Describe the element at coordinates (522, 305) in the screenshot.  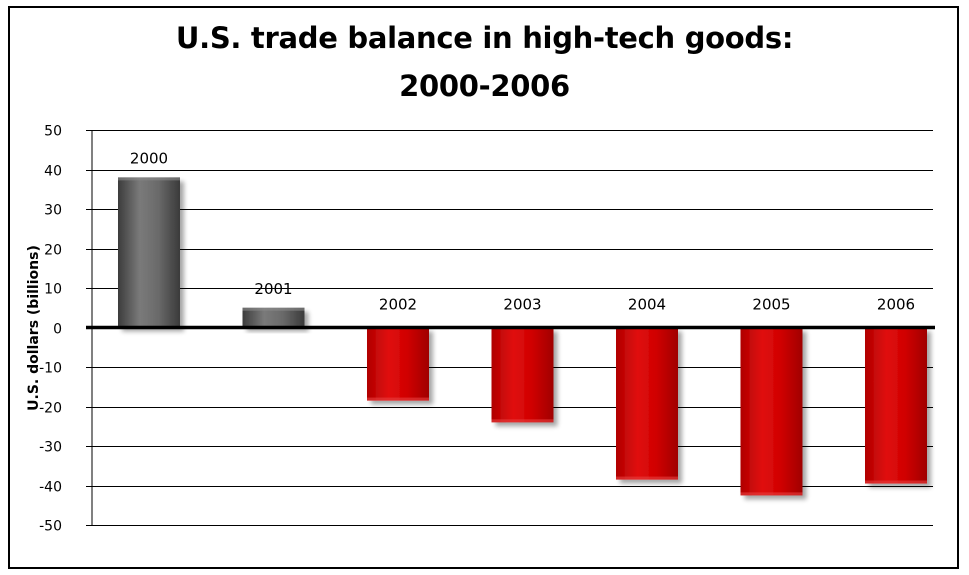
I see `category-label: 2003` at that location.